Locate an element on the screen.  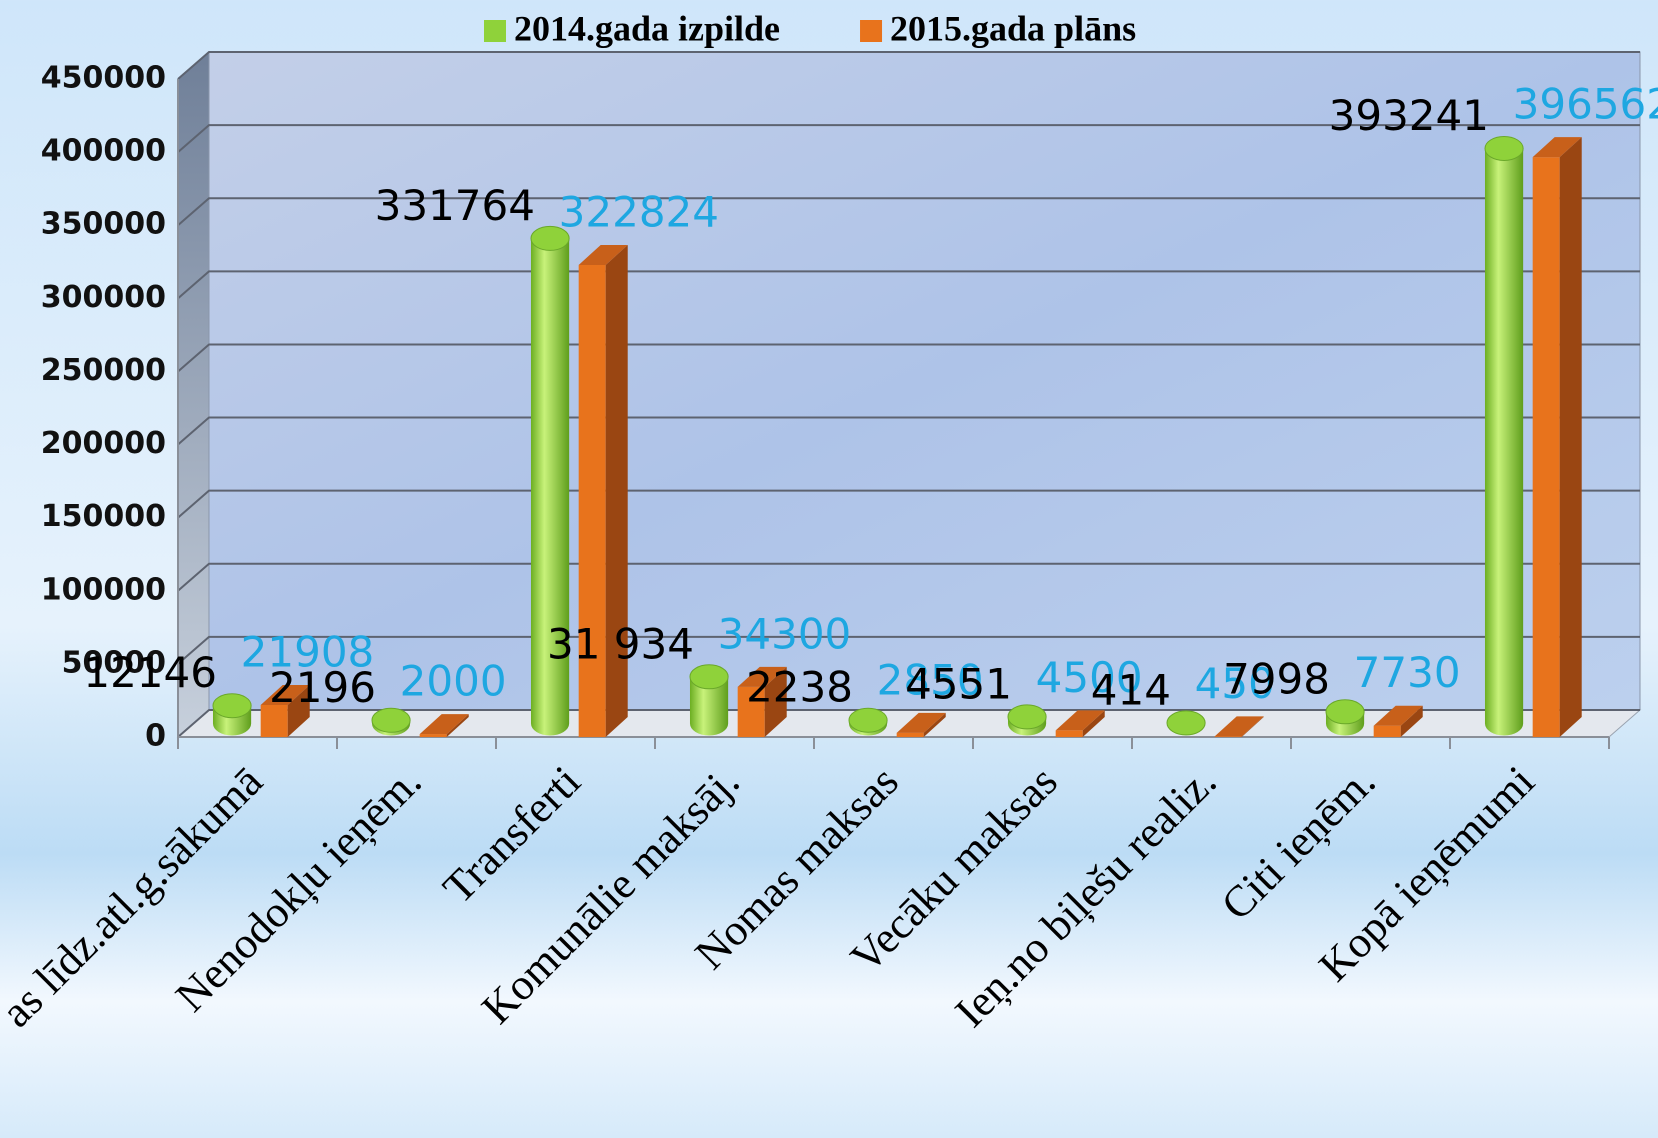
data-label: 34300 is located at coordinates (785, 633).